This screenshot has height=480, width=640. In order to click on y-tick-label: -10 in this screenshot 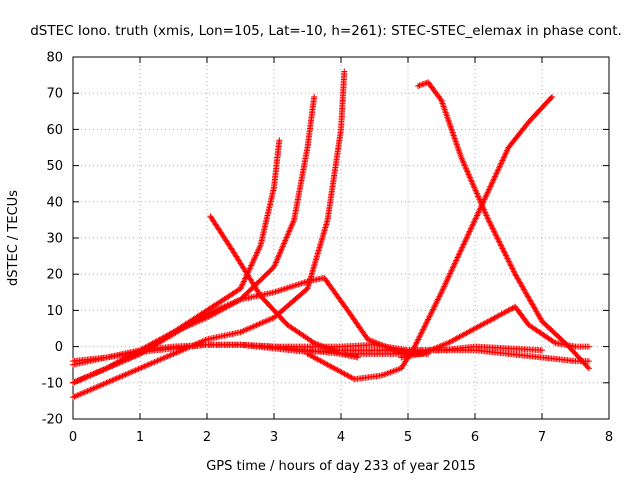, I will do `click(52, 383)`.